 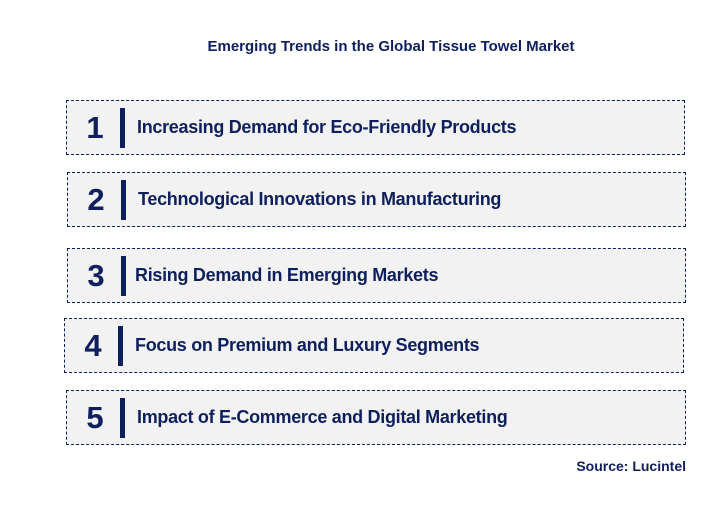 I want to click on trend-number: 1, so click(x=95, y=127).